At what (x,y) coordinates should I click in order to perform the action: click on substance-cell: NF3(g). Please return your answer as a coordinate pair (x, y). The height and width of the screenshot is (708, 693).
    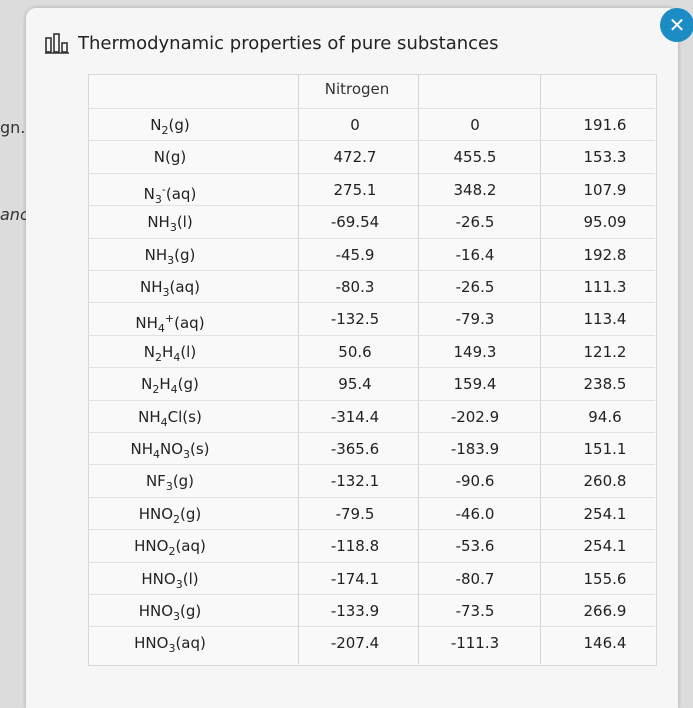
    Looking at the image, I should click on (170, 481).